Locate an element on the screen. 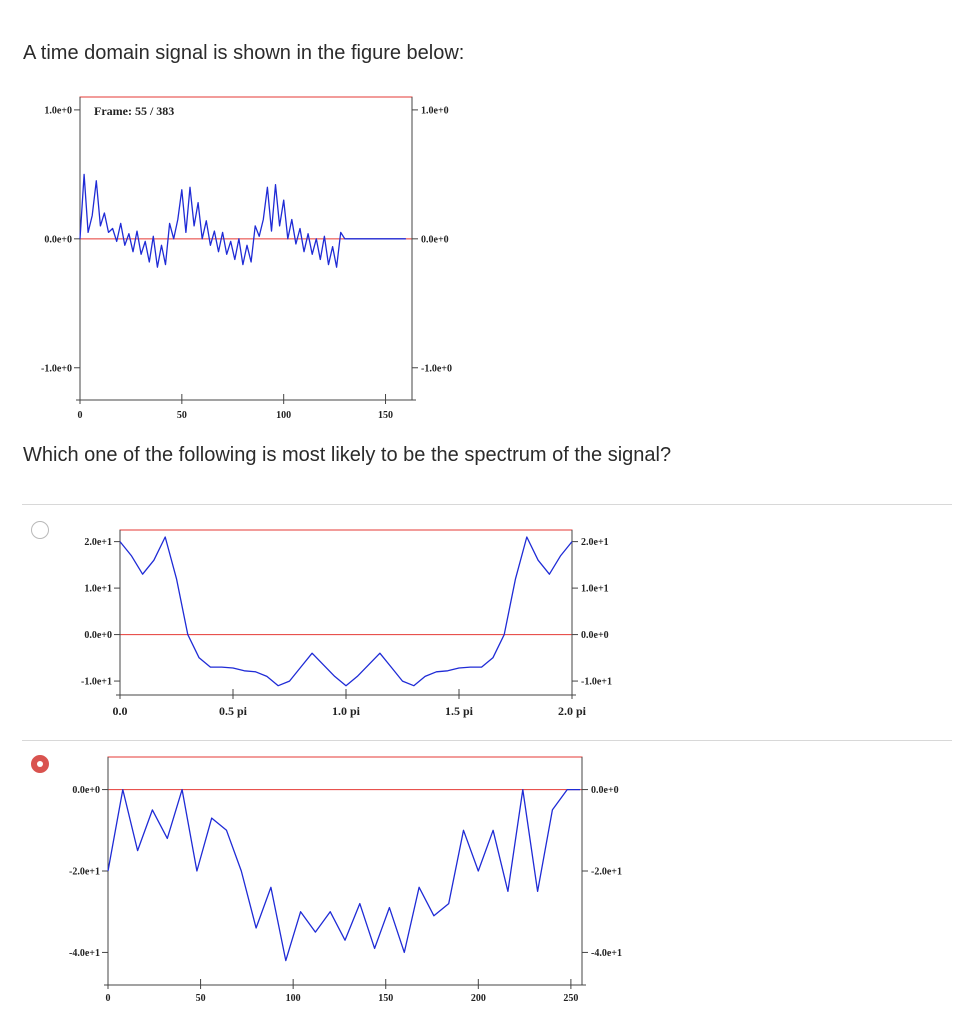 The image size is (974, 1024). y-tick-label-right: -1.0e+1 is located at coordinates (596, 682).